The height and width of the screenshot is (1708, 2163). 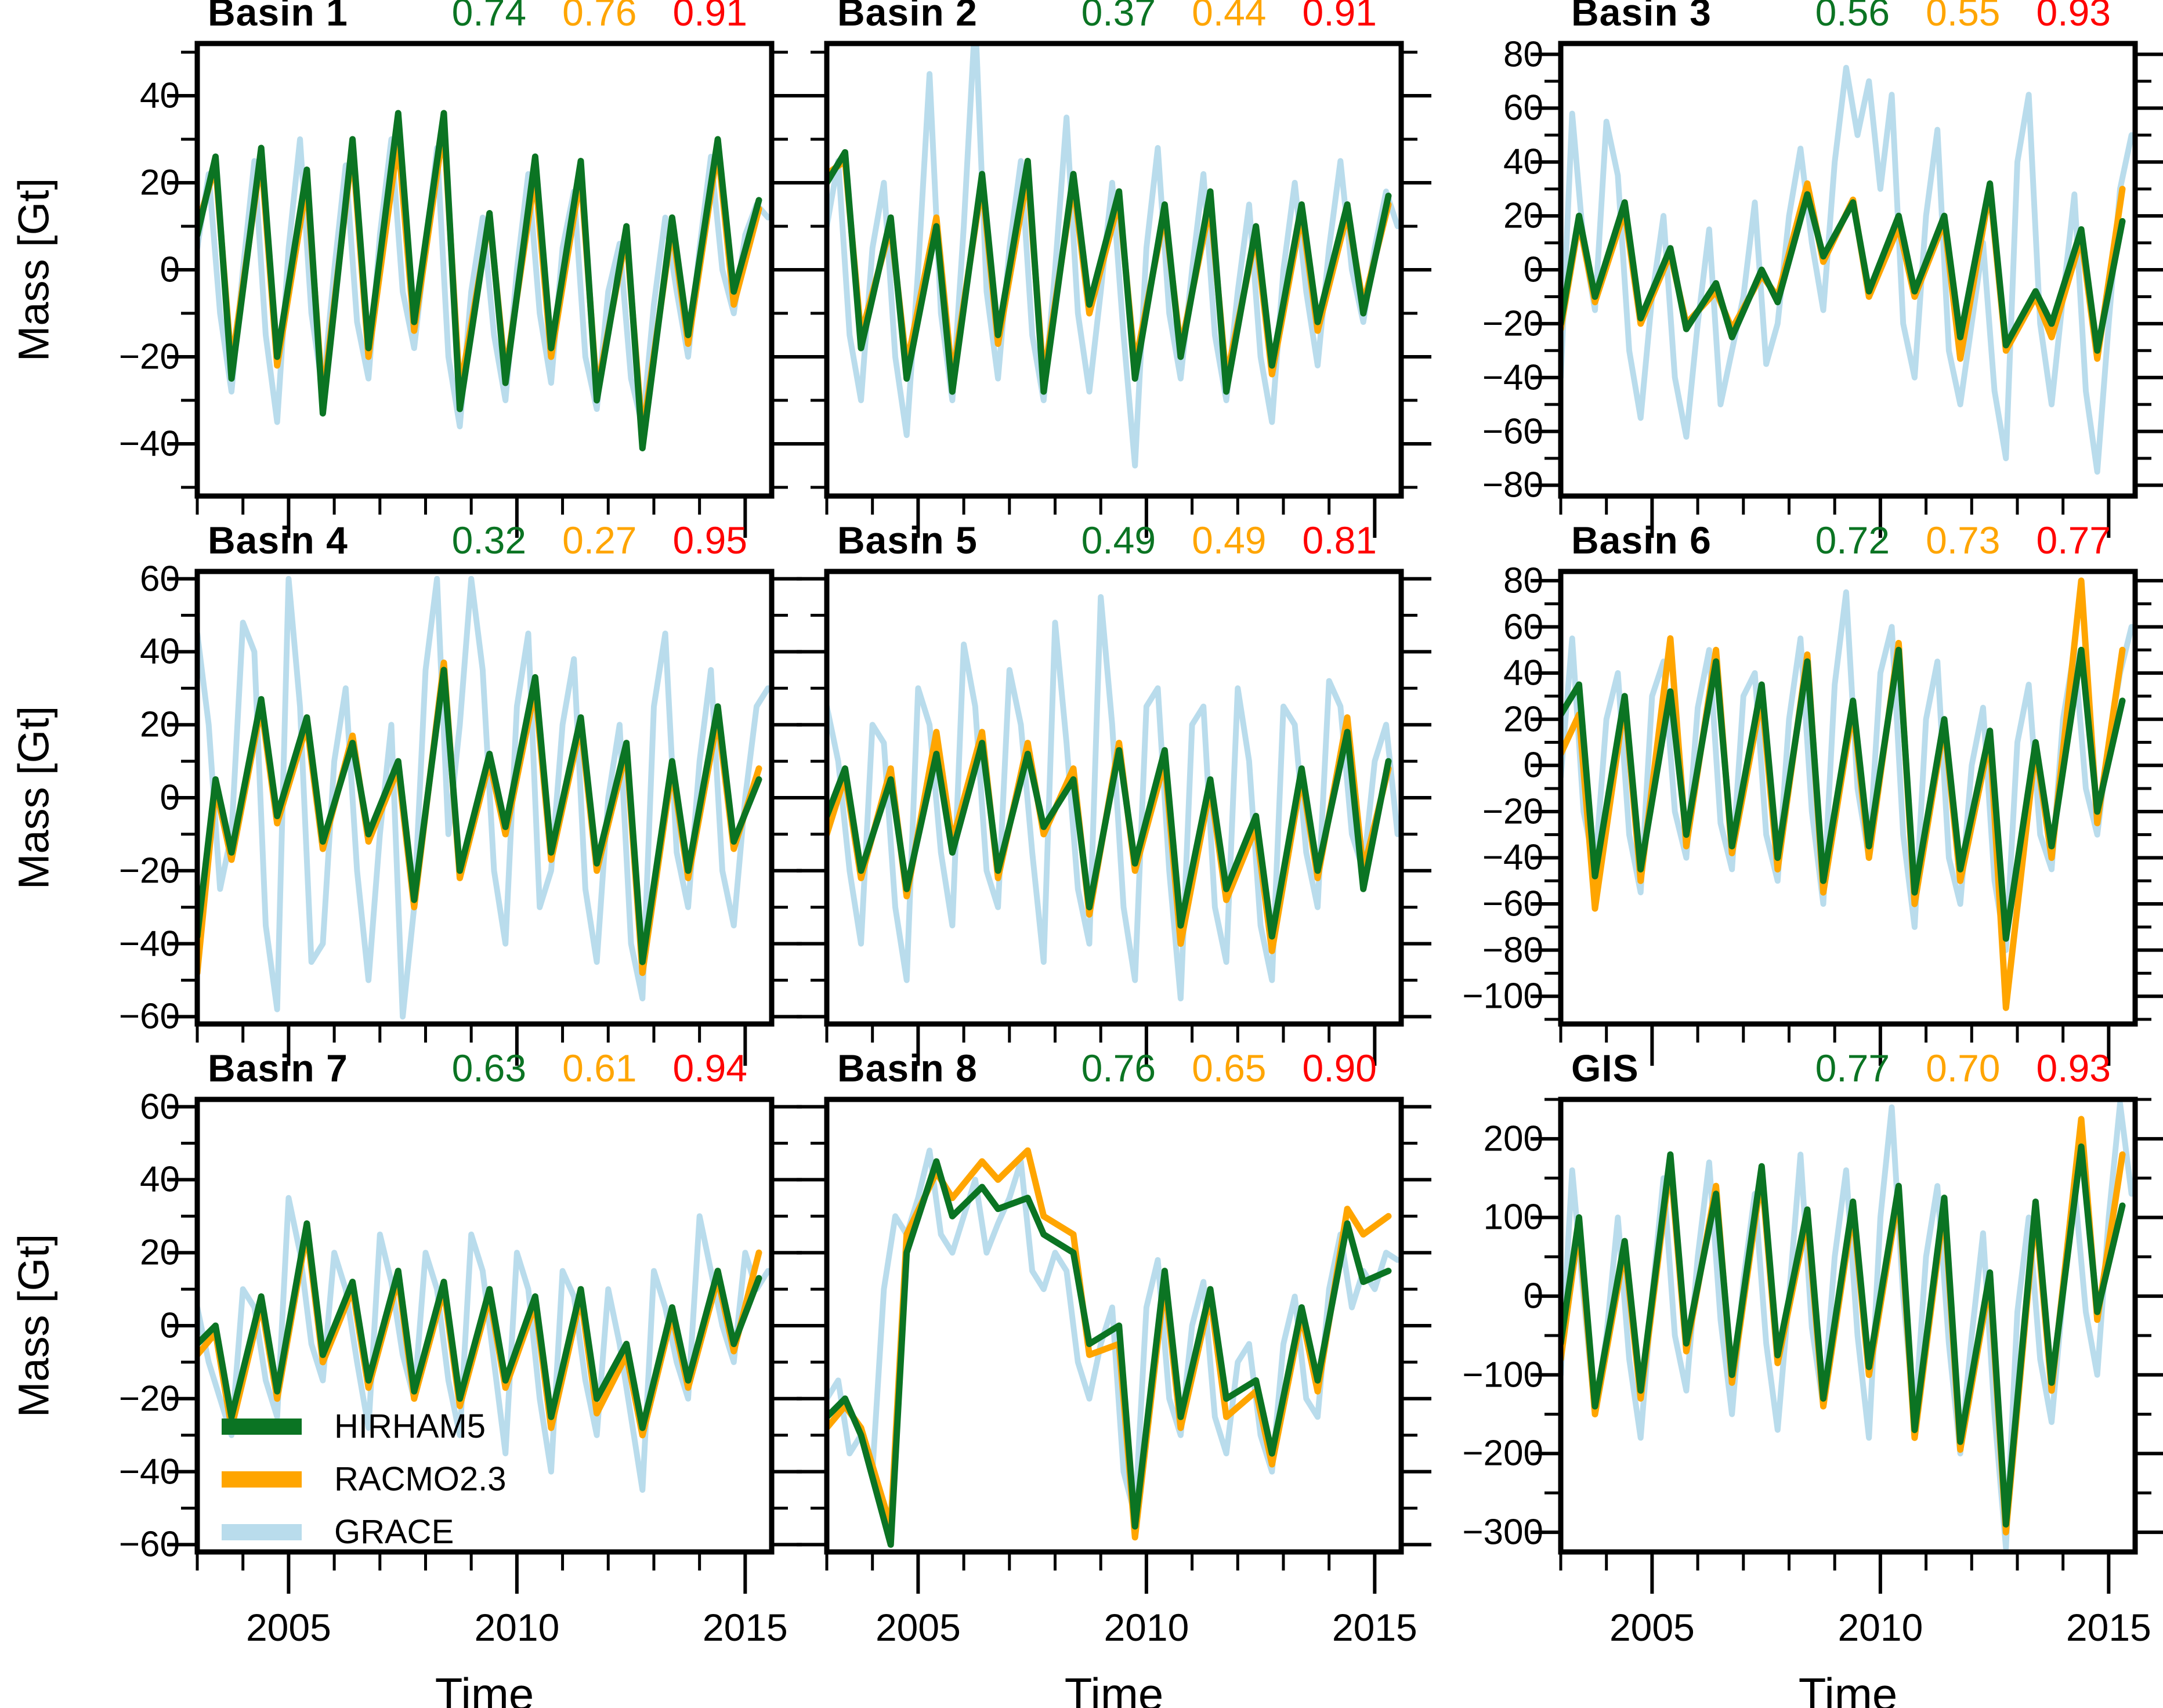 What do you see at coordinates (1119, 1068) in the screenshot?
I see `correlation-hirham5: 0.76` at bounding box center [1119, 1068].